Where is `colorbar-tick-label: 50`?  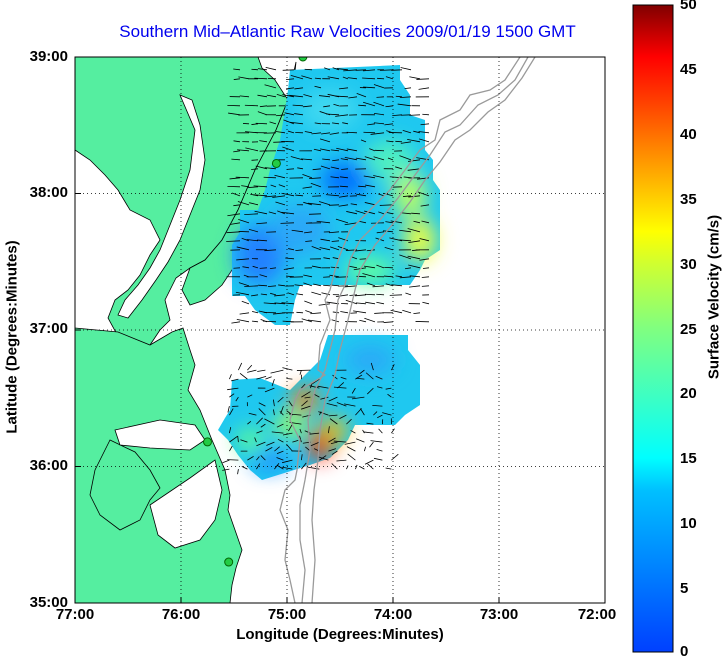
colorbar-tick-label: 50 is located at coordinates (688, 6).